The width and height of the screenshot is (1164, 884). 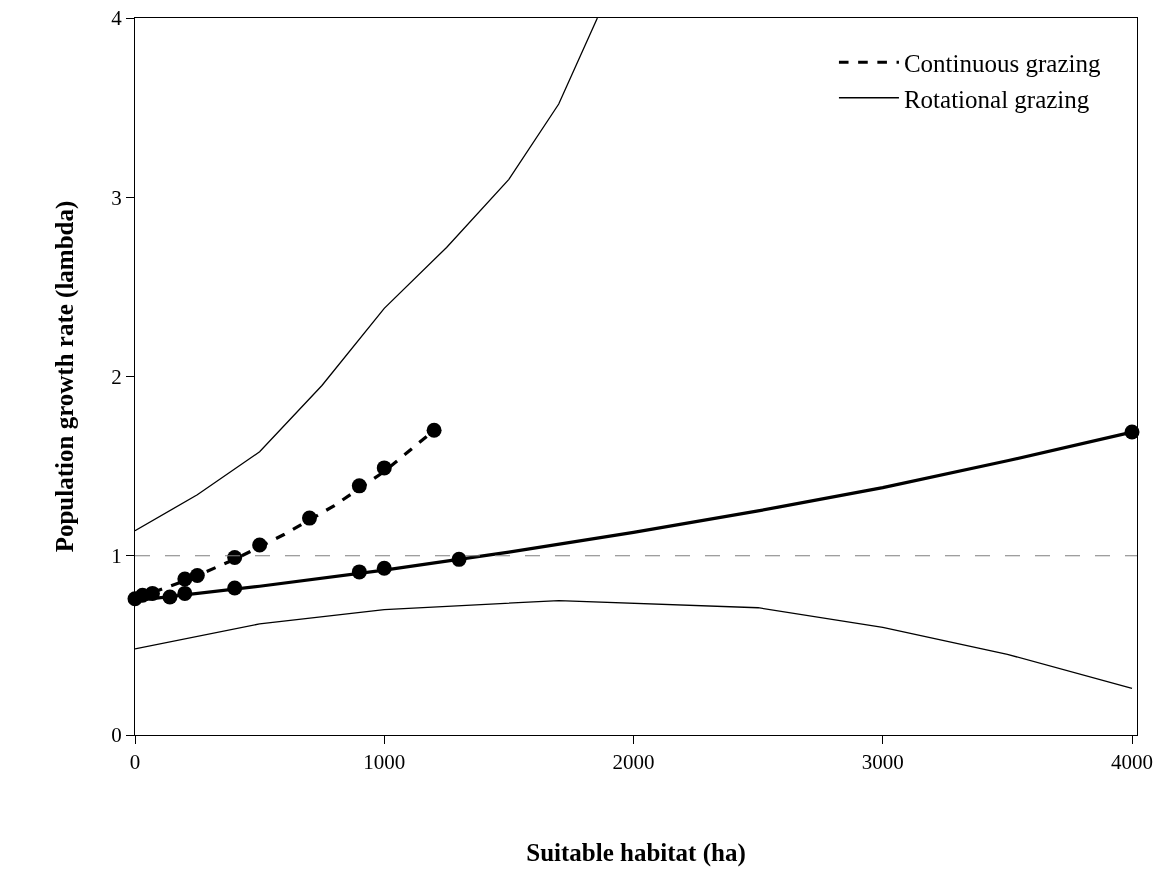 What do you see at coordinates (384, 762) in the screenshot?
I see `x-tick-label: 1000` at bounding box center [384, 762].